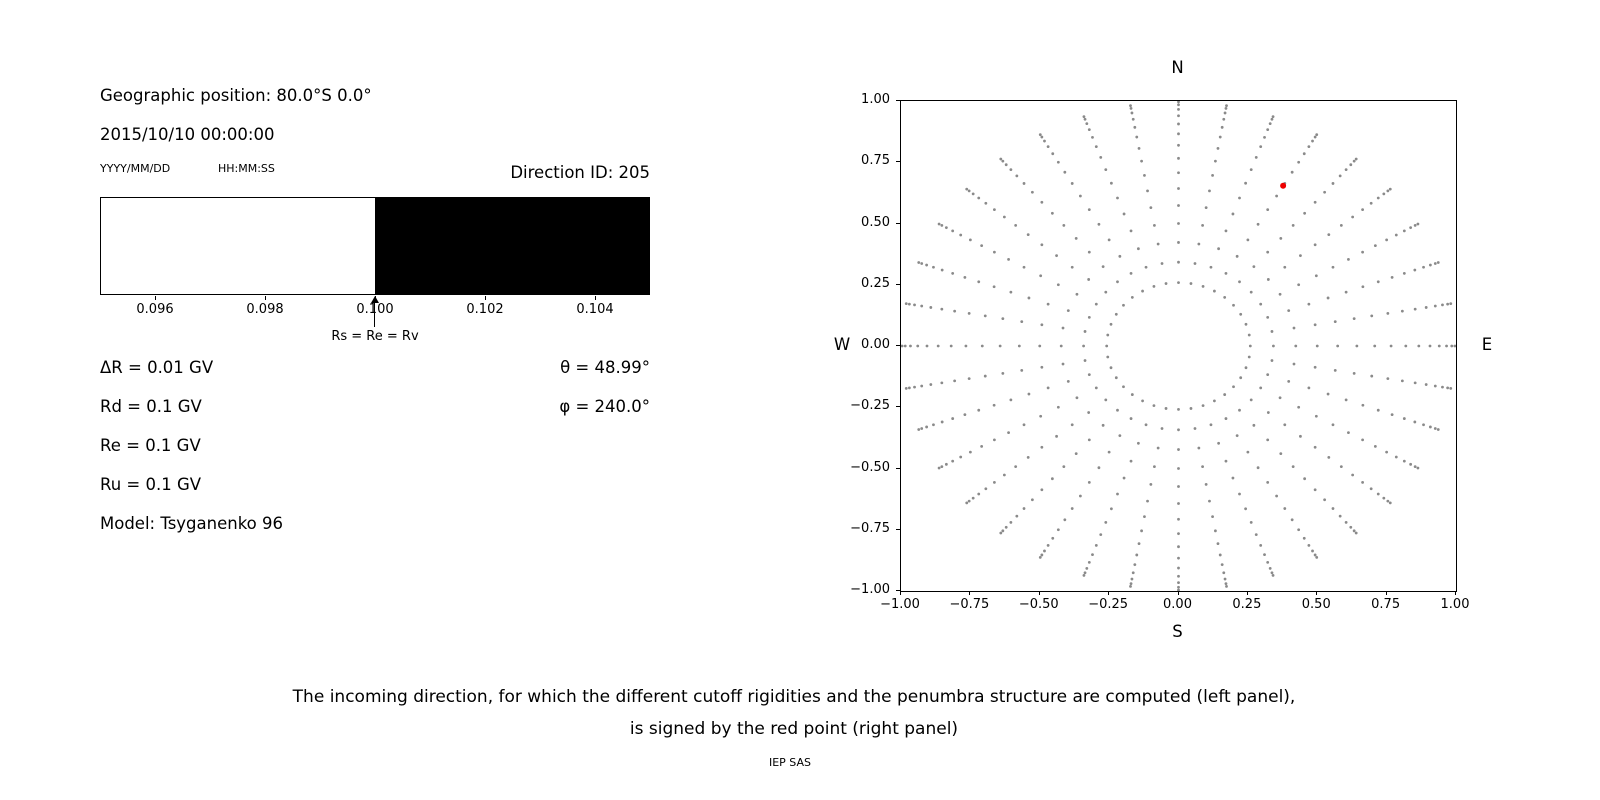  I want to click on y-tick-label: −0.75, so click(870, 528).